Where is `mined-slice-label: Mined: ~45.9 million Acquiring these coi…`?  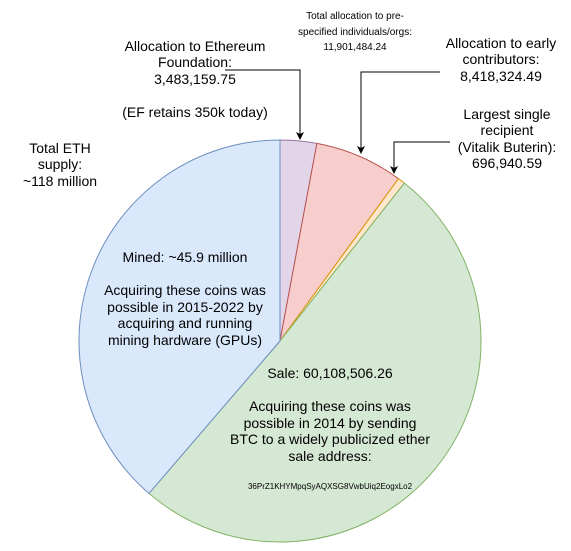
mined-slice-label: Mined: ~45.9 million Acquiring these coi… is located at coordinates (185, 298).